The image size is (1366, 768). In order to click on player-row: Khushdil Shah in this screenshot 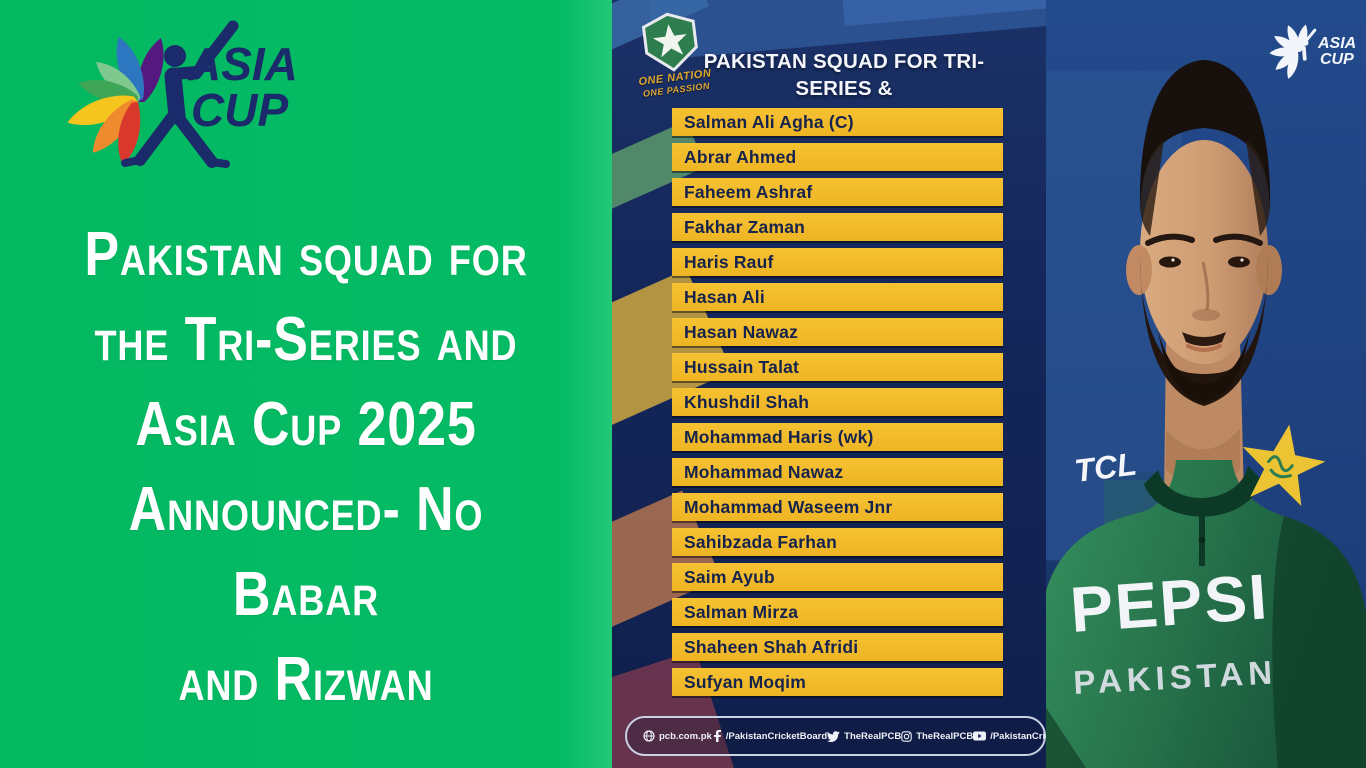, I will do `click(837, 402)`.